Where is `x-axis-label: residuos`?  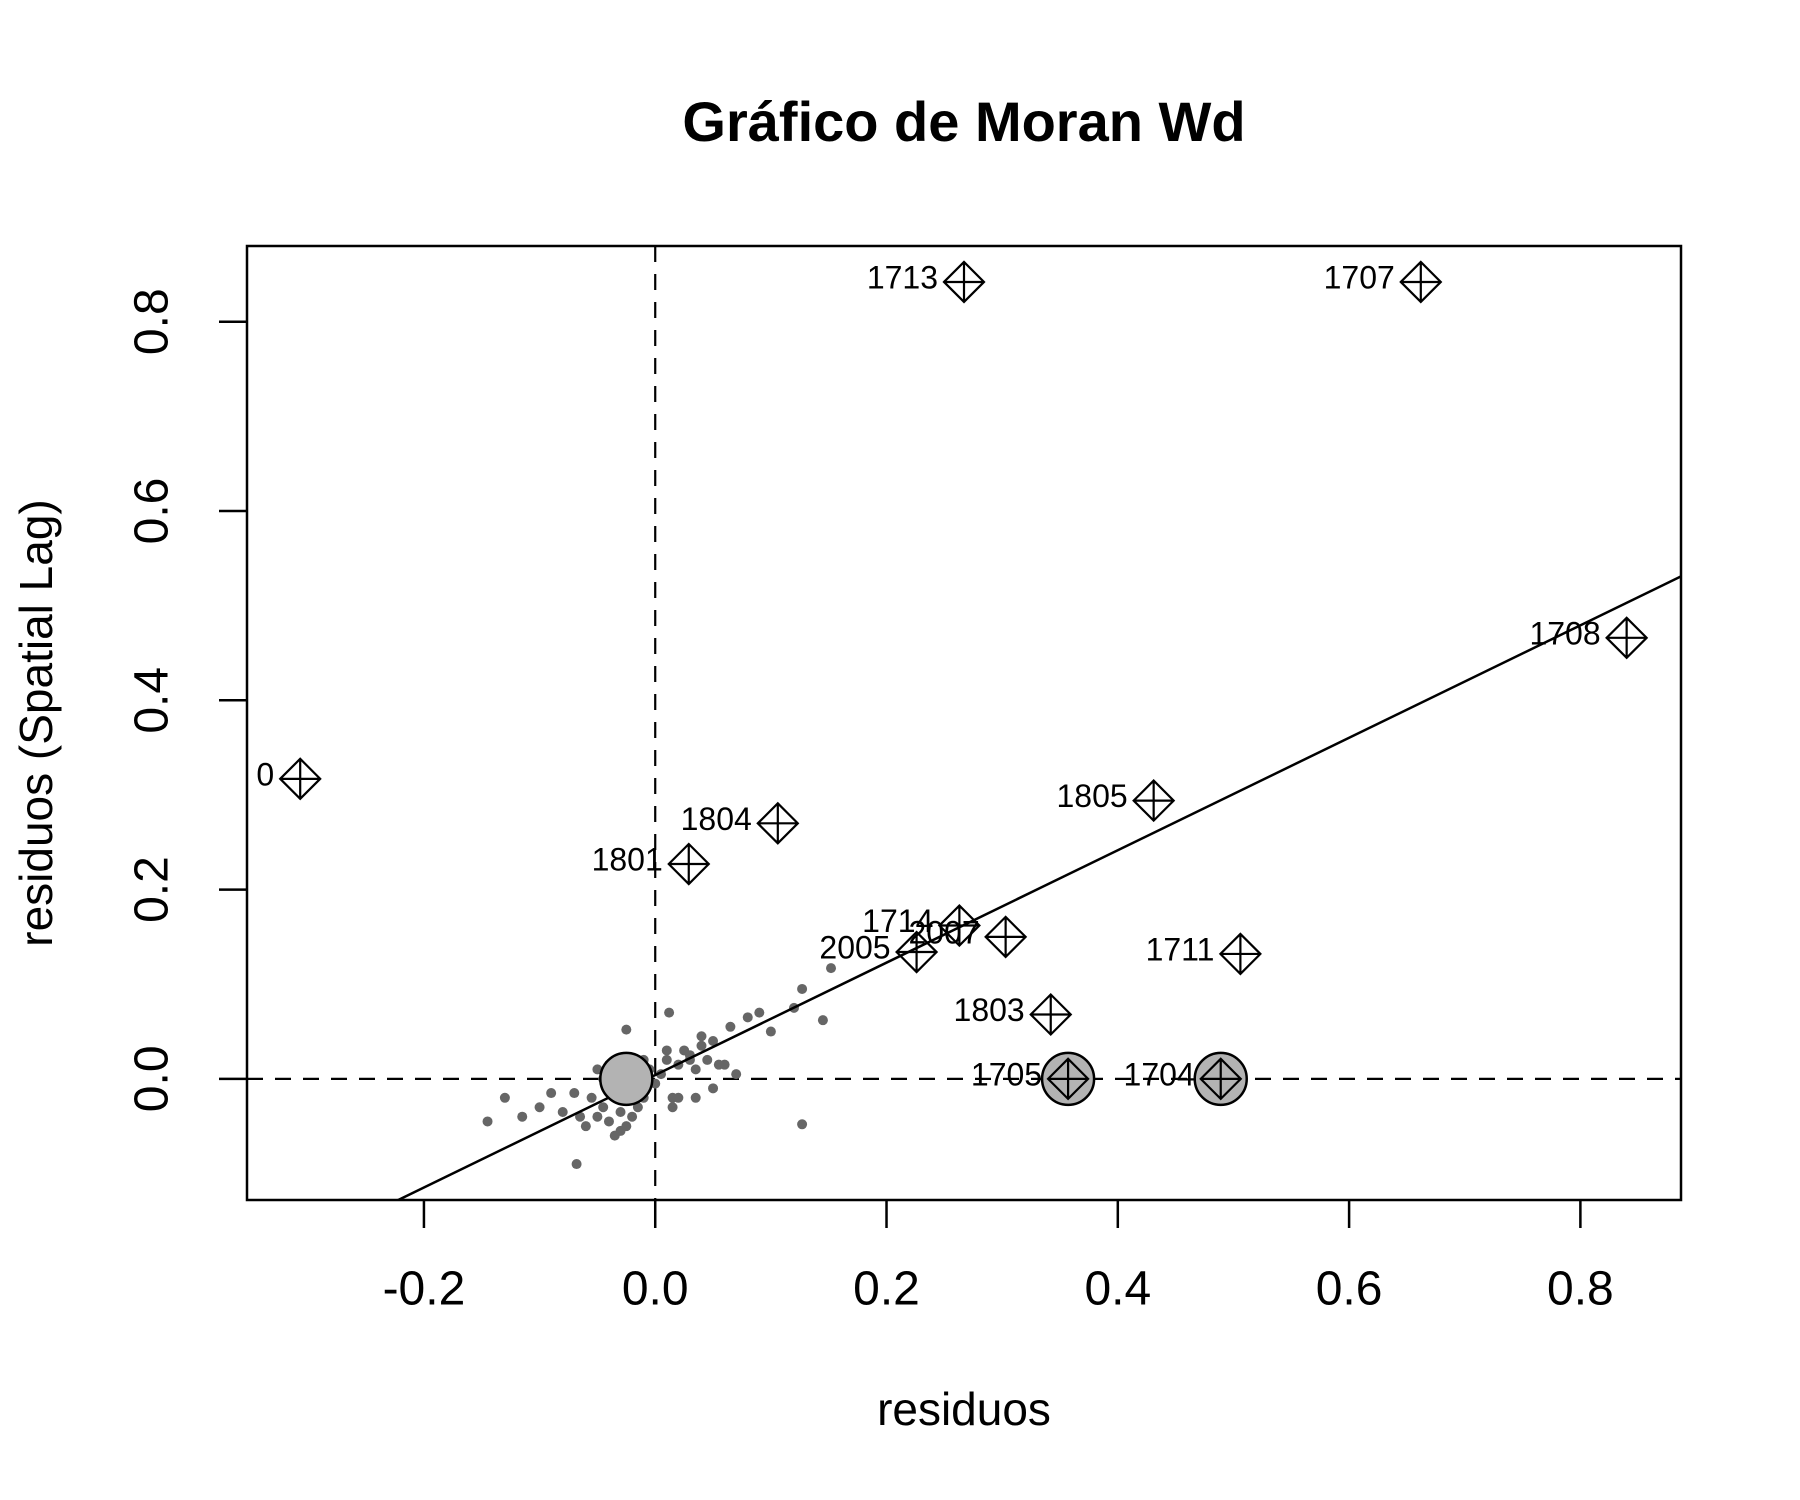
x-axis-label: residuos is located at coordinates (964, 1409).